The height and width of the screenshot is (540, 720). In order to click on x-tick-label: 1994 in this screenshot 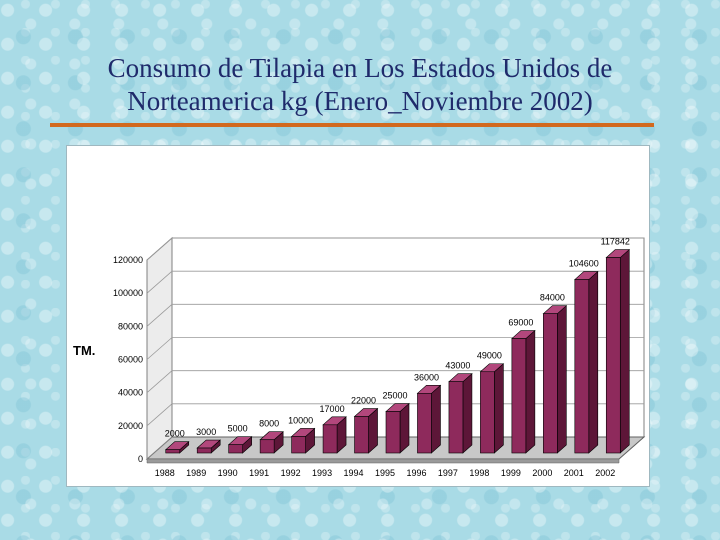, I will do `click(354, 473)`.